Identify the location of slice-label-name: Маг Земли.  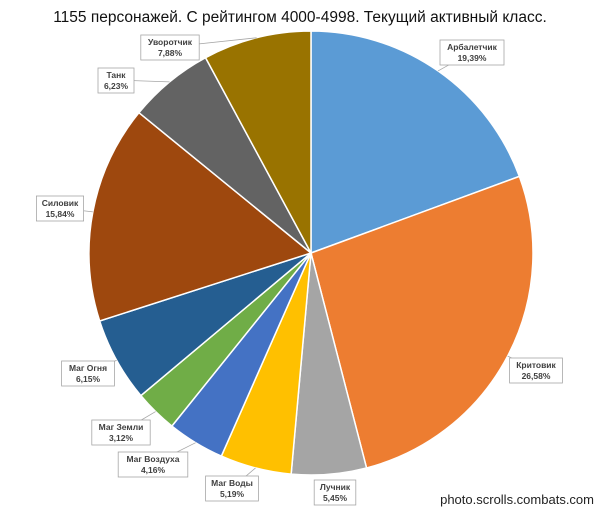
(121, 427).